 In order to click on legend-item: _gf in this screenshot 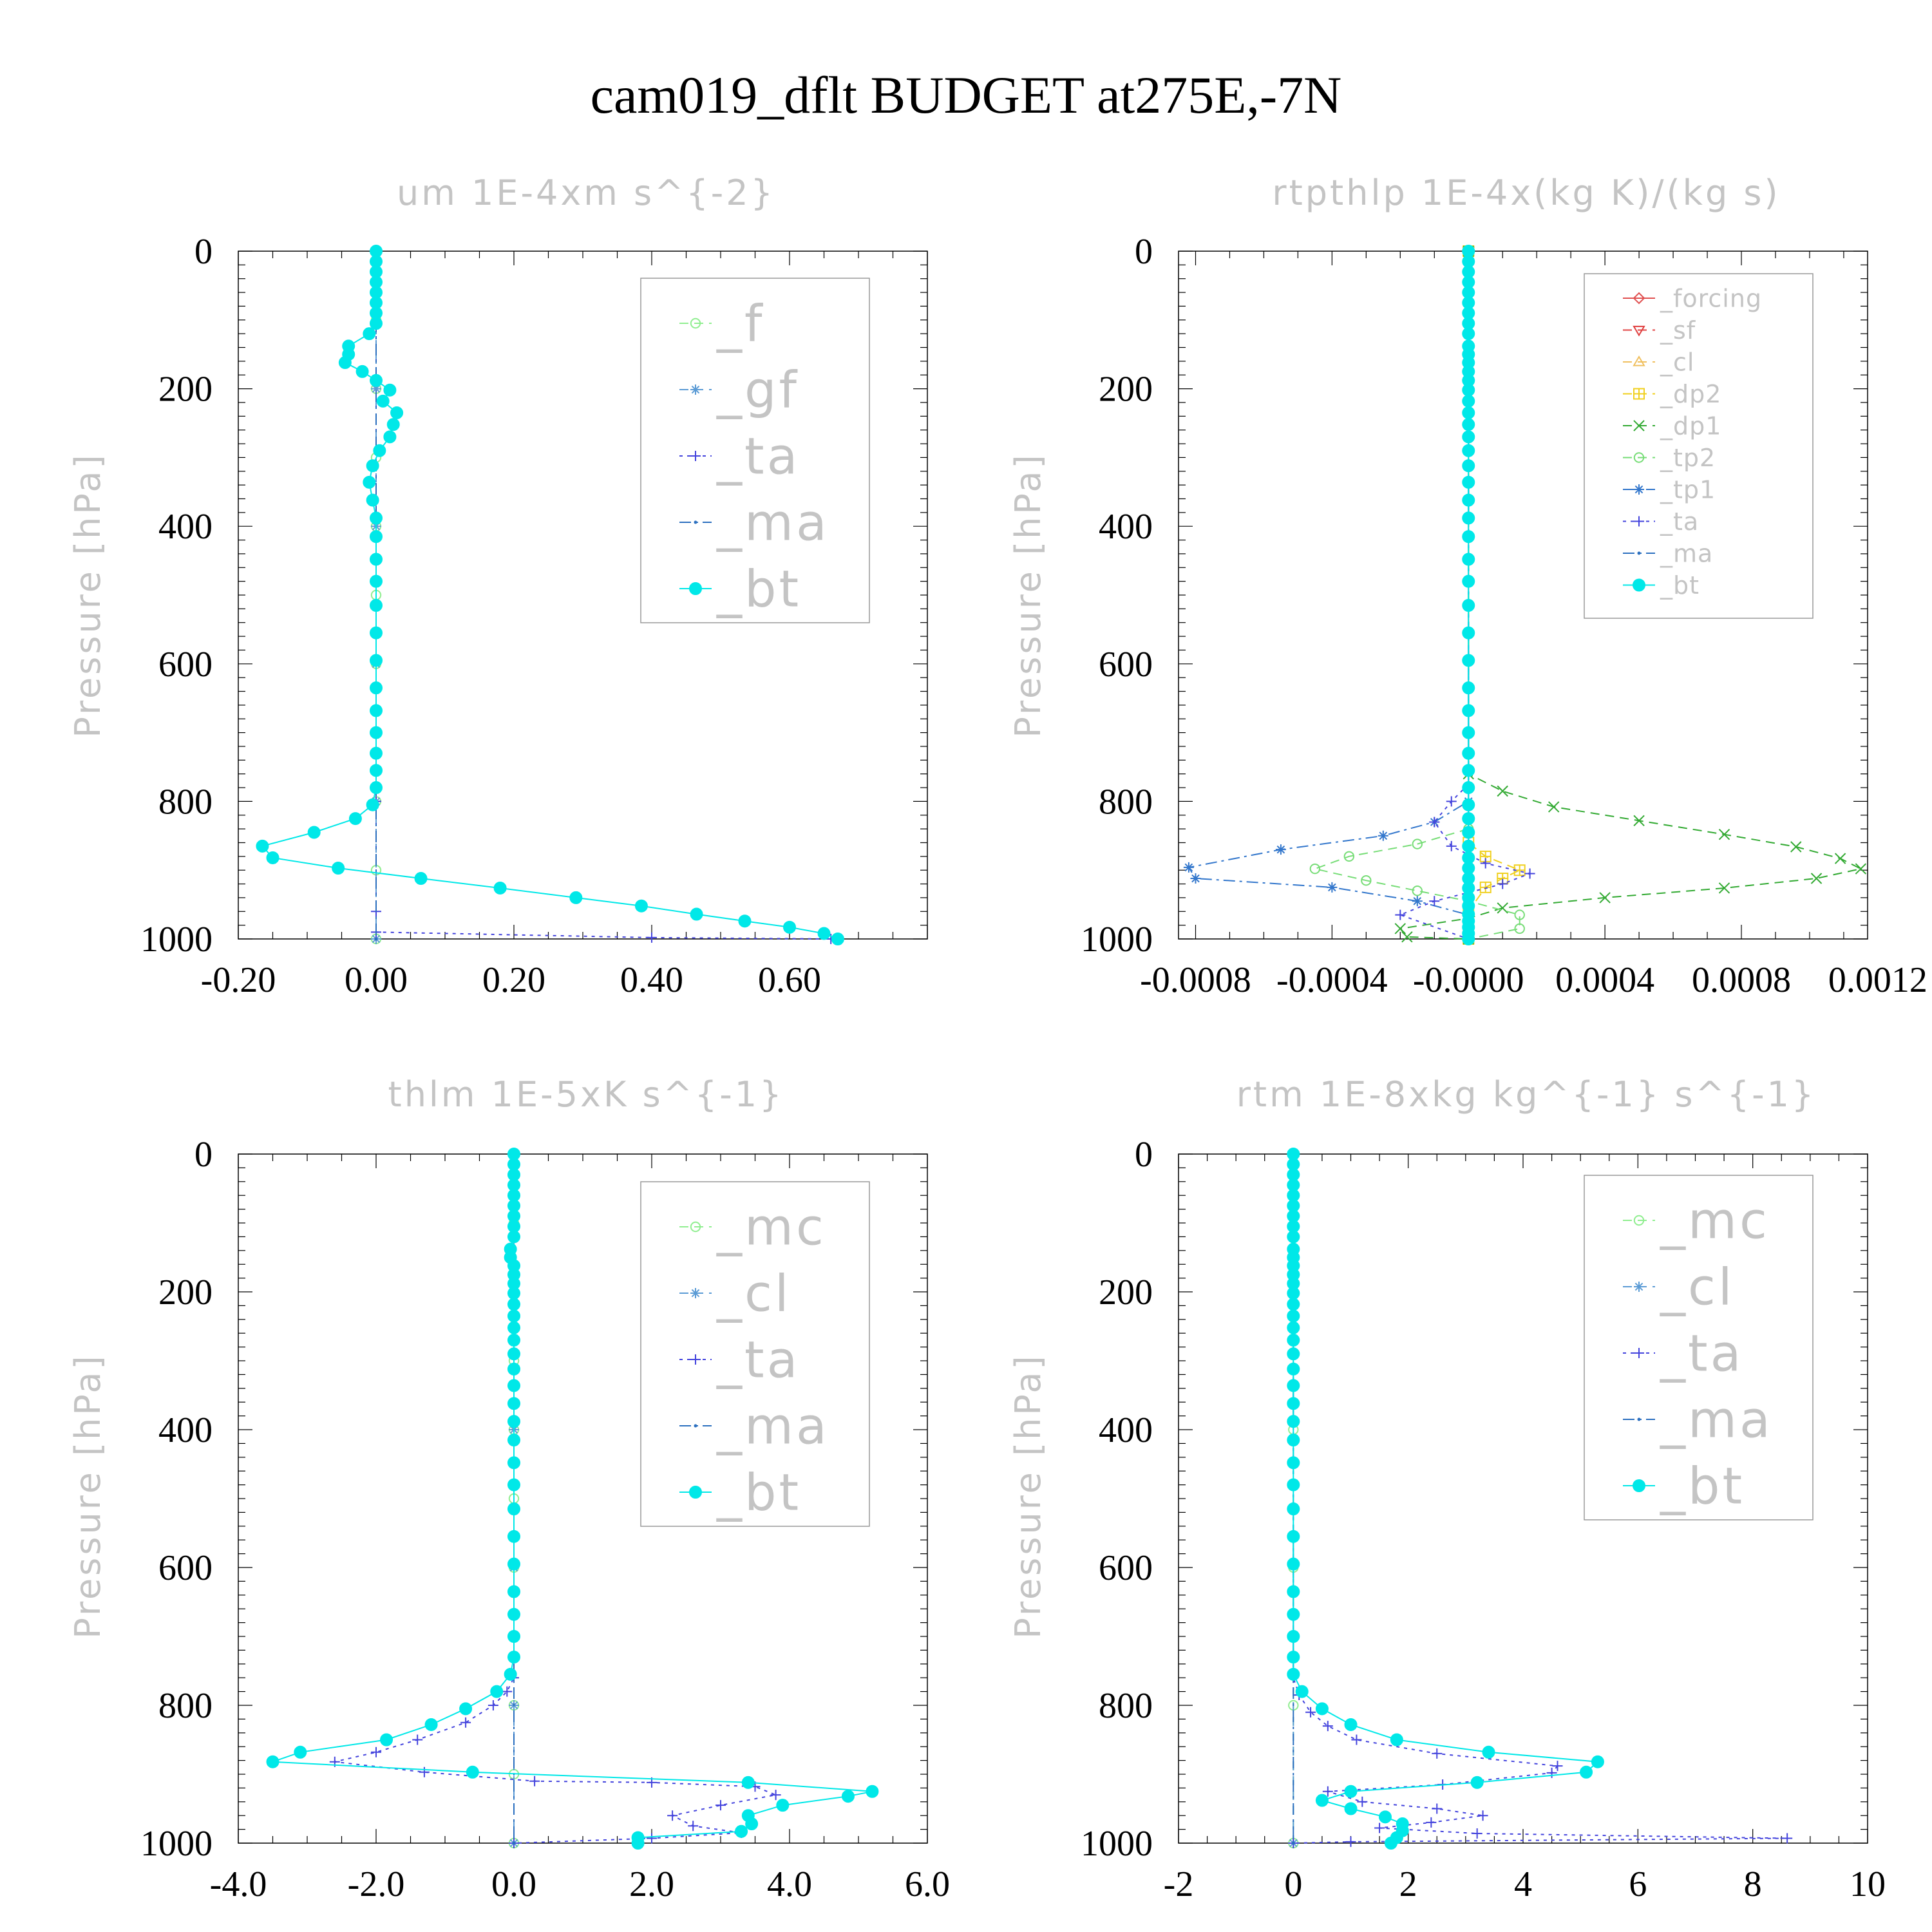, I will do `click(738, 390)`.